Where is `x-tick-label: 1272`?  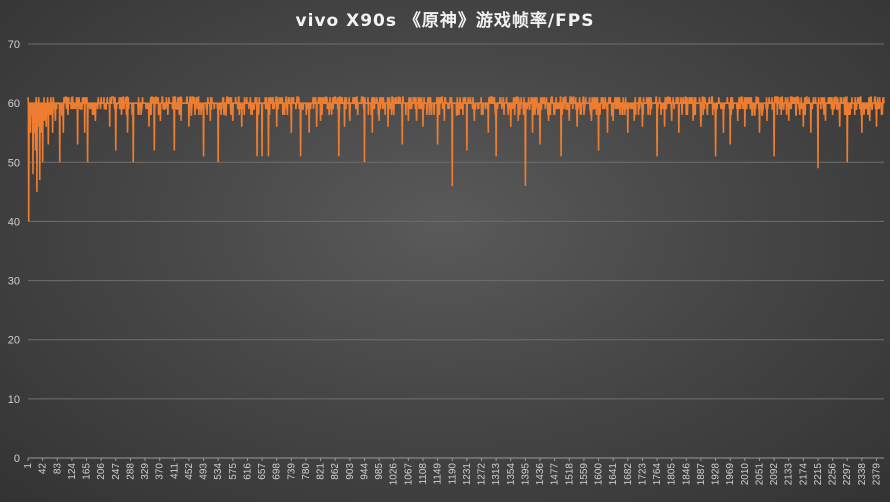 x-tick-label: 1272 is located at coordinates (482, 474).